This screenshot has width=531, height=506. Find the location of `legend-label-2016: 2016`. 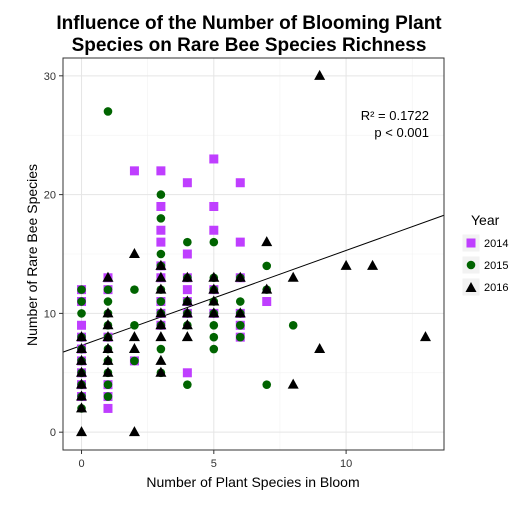

legend-label-2016: 2016 is located at coordinates (496, 288).